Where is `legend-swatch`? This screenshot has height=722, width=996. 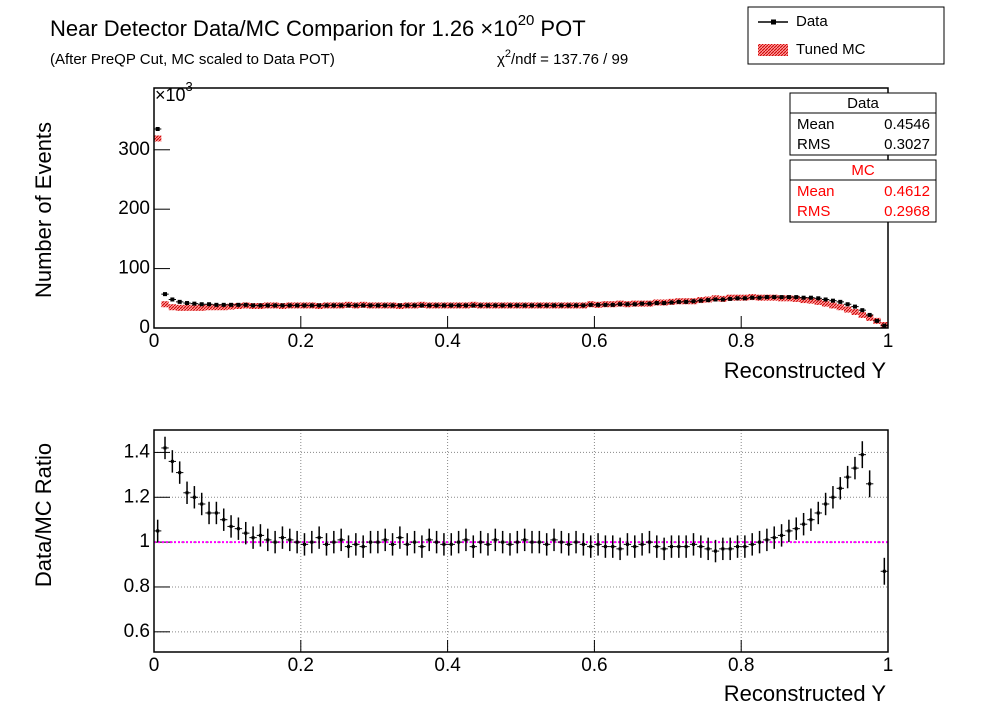 legend-swatch is located at coordinates (773, 50).